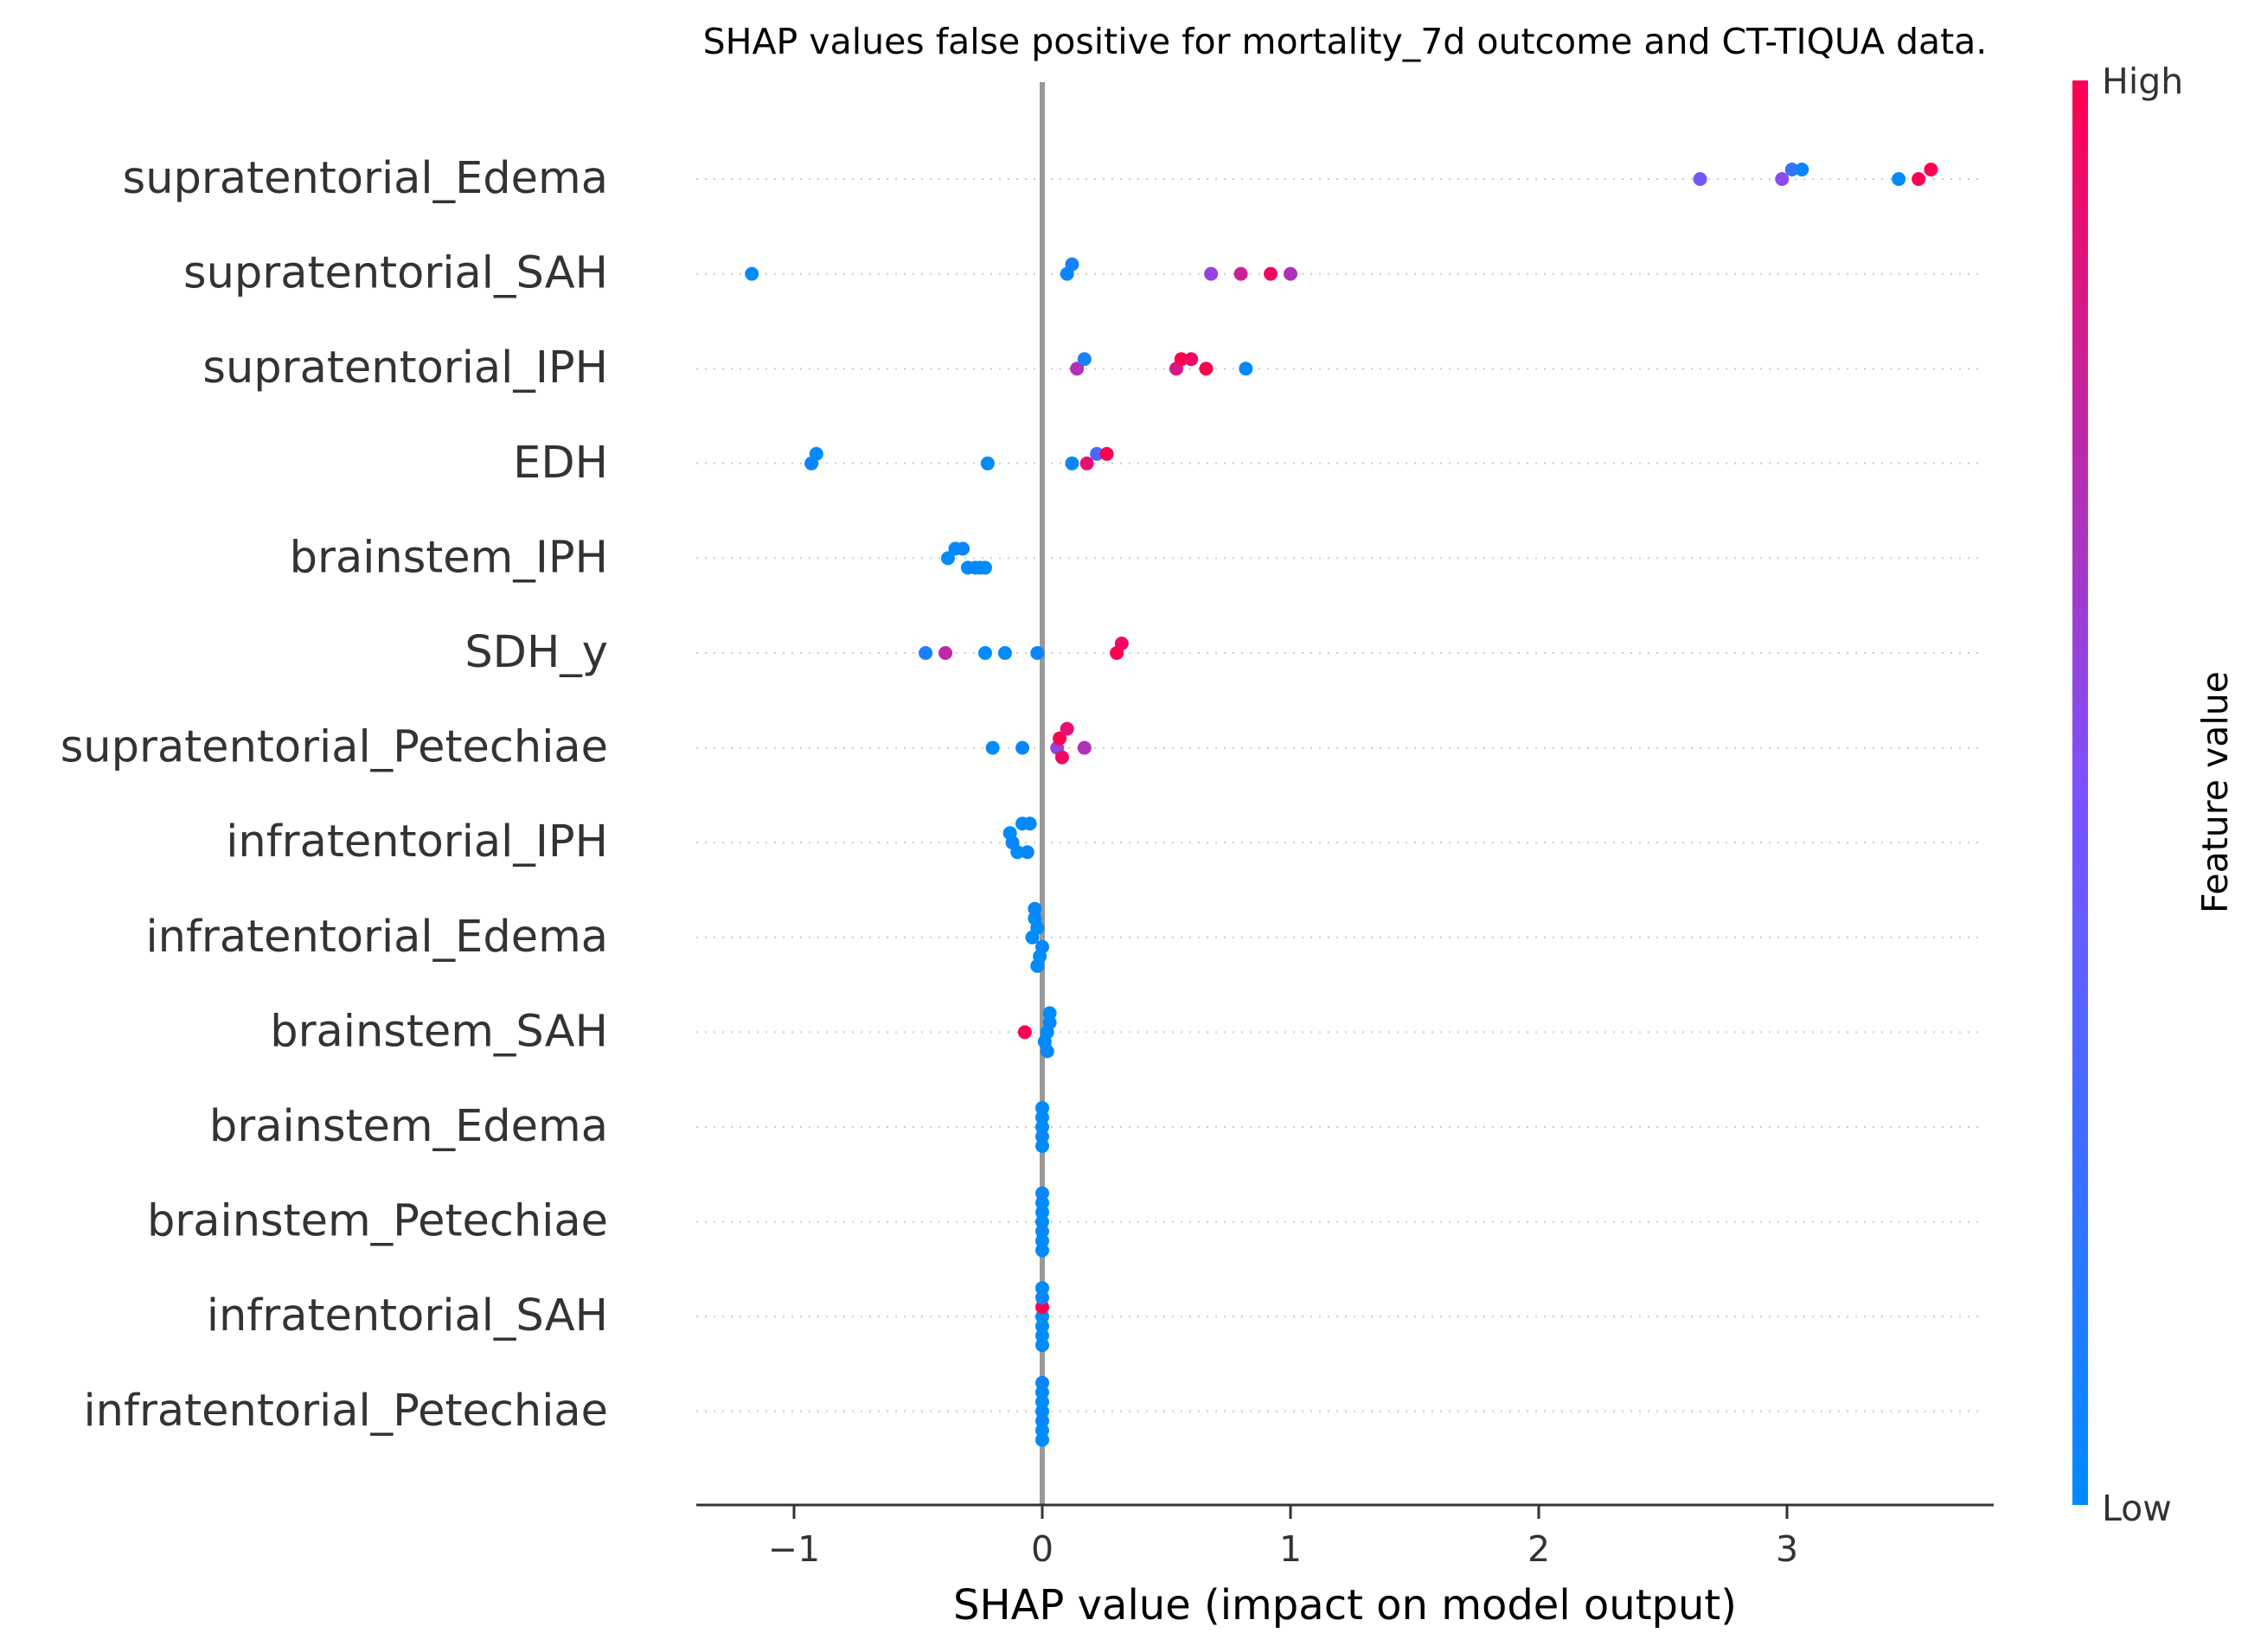 The height and width of the screenshot is (1652, 2248). I want to click on x-axis-label: SHAP value (impact on model output), so click(1345, 1605).